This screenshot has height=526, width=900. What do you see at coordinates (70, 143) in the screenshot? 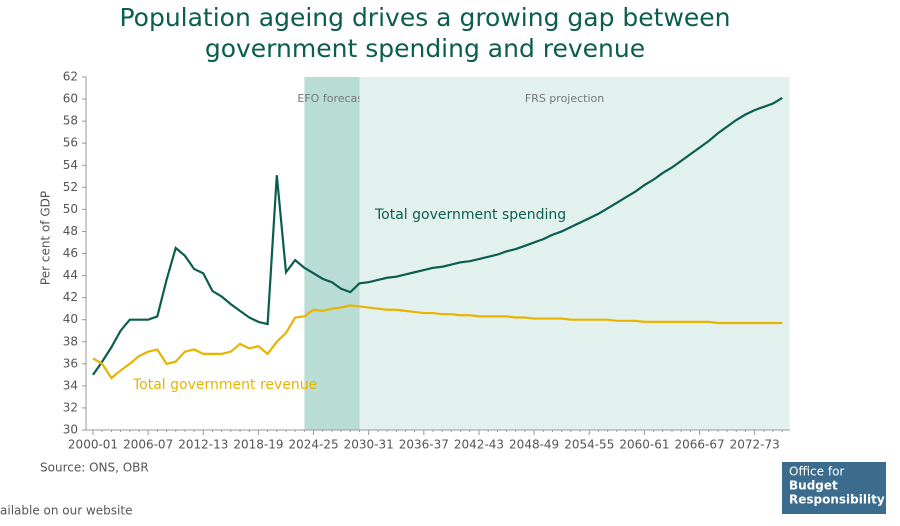
I see `y-tick-label: 56` at bounding box center [70, 143].